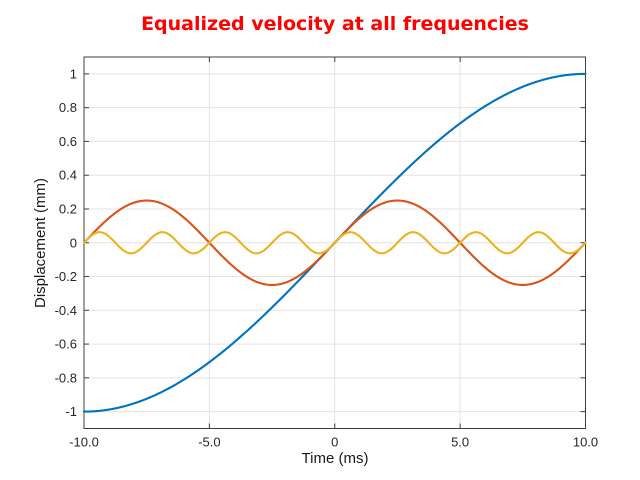 The image size is (640, 480). I want to click on y-tick-label: 0.2, so click(68, 208).